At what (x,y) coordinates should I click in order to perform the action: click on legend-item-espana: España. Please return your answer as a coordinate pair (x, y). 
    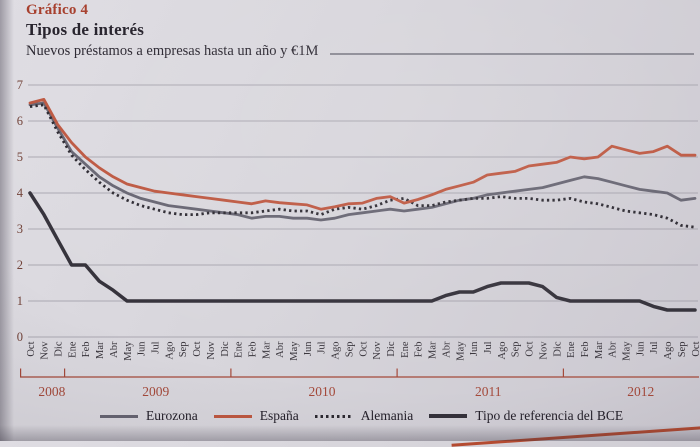
    Looking at the image, I should click on (256, 416).